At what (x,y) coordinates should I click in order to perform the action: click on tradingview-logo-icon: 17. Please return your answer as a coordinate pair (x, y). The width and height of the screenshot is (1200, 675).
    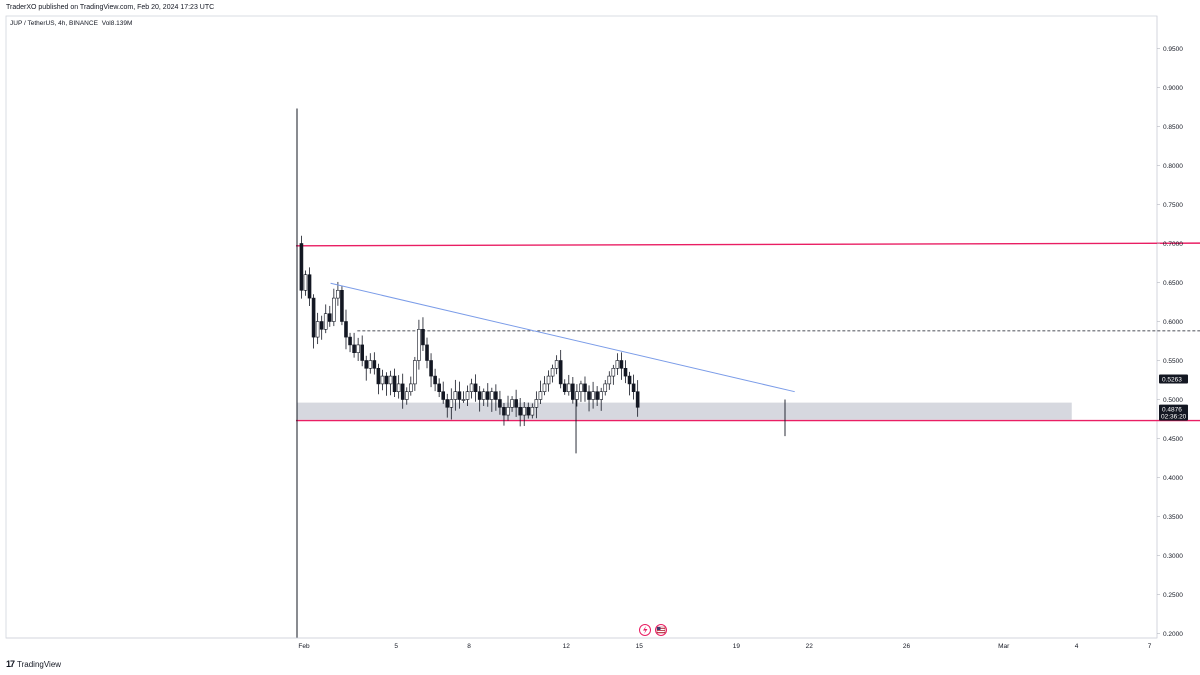
    Looking at the image, I should click on (10, 664).